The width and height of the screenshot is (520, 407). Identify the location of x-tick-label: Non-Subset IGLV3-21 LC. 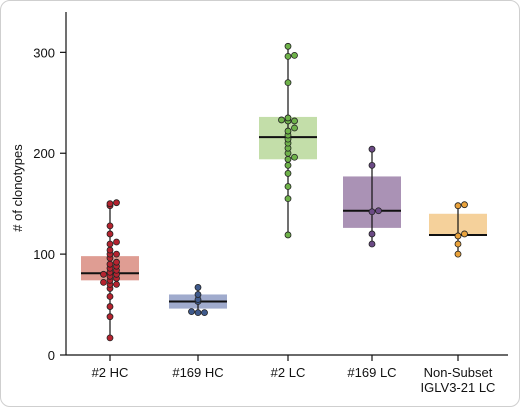
(458, 380).